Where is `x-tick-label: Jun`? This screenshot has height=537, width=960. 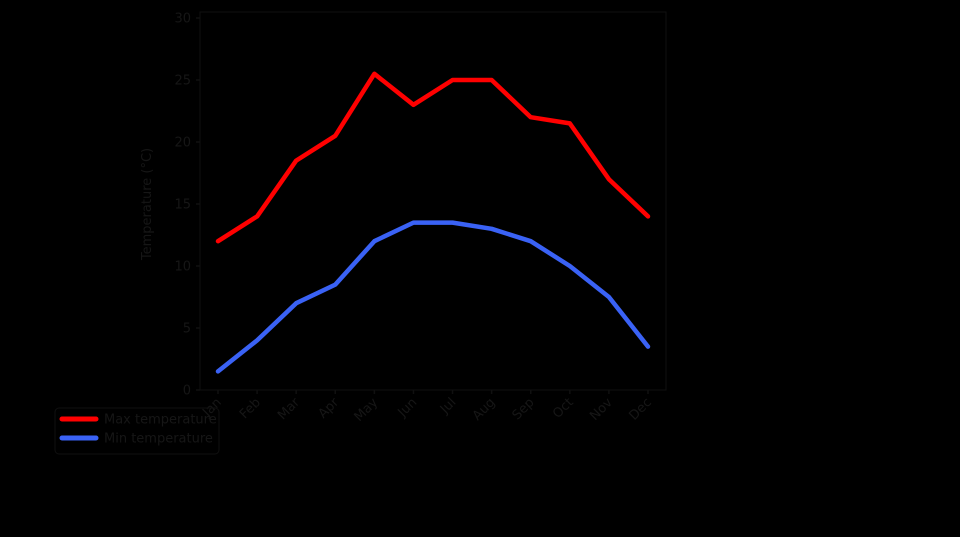 x-tick-label: Jun is located at coordinates (408, 408).